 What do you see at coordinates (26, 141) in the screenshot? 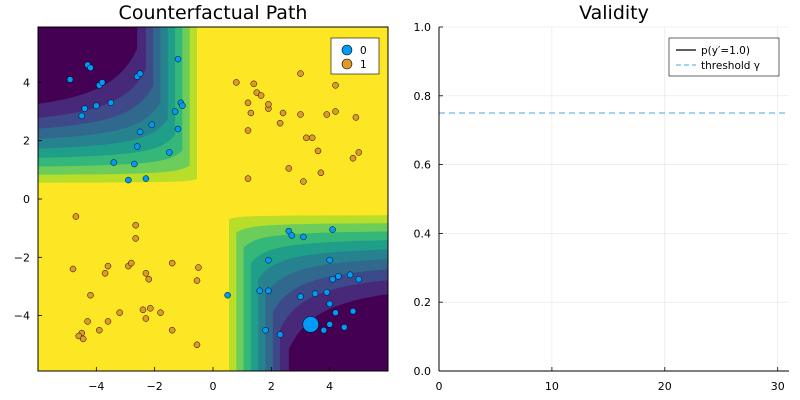
I see `left-y-tick-label: 2` at bounding box center [26, 141].